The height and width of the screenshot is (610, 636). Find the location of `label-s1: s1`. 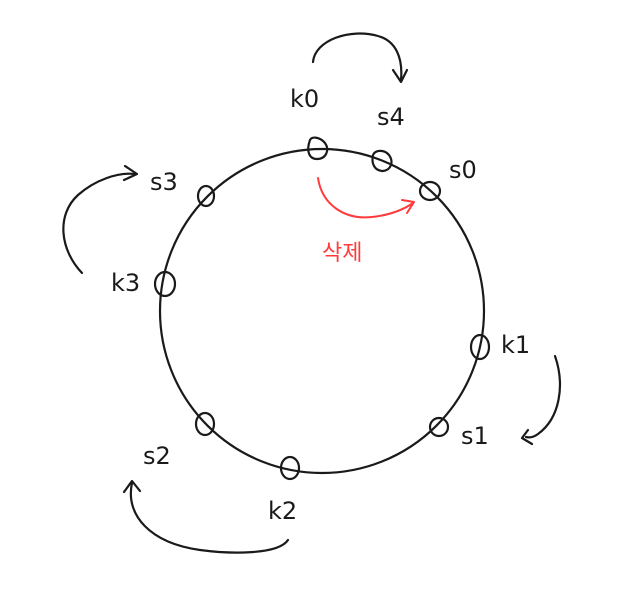

label-s1: s1 is located at coordinates (475, 436).